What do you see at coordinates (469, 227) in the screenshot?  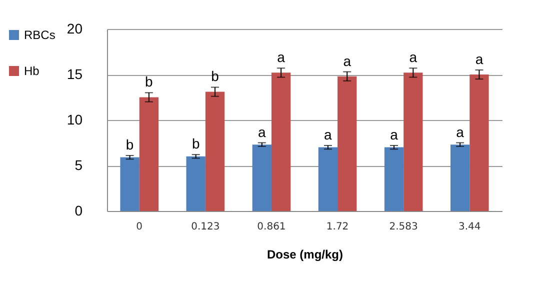 I see `x-tick-label: 3.44` at bounding box center [469, 227].